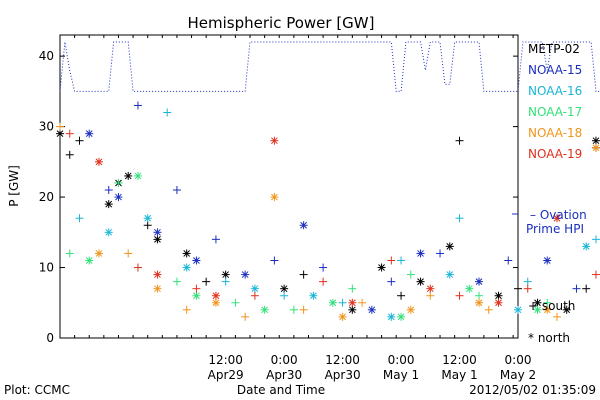 The width and height of the screenshot is (600, 400). What do you see at coordinates (532, 390) in the screenshot?
I see `plot-timestamp: 2012/05/02 01:35:09` at bounding box center [532, 390].